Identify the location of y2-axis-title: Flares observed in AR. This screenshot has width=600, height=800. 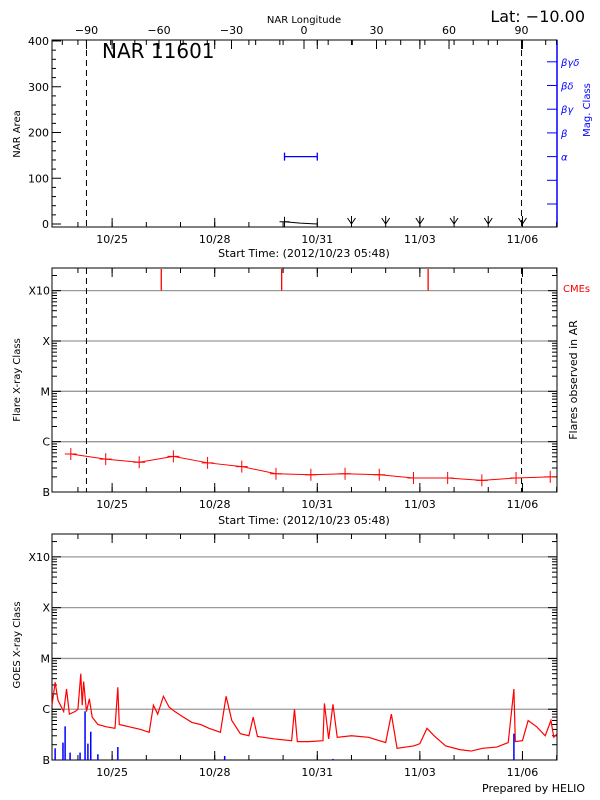
(573, 380).